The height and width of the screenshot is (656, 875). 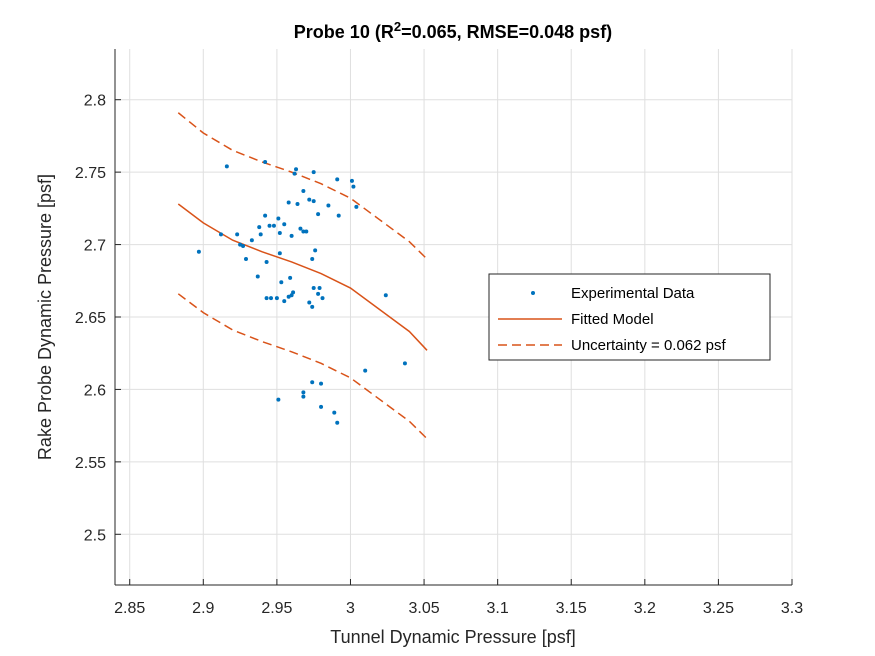 What do you see at coordinates (792, 608) in the screenshot?
I see `x-tick-label: 3.3` at bounding box center [792, 608].